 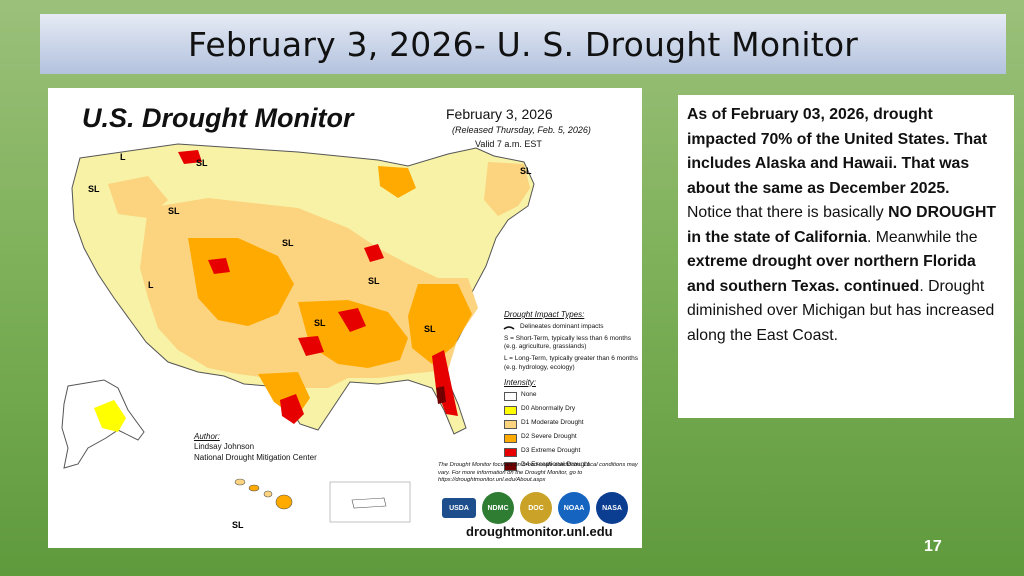 What do you see at coordinates (571, 438) in the screenshot?
I see `intensity-row-d2: D2 Severe Drought` at bounding box center [571, 438].